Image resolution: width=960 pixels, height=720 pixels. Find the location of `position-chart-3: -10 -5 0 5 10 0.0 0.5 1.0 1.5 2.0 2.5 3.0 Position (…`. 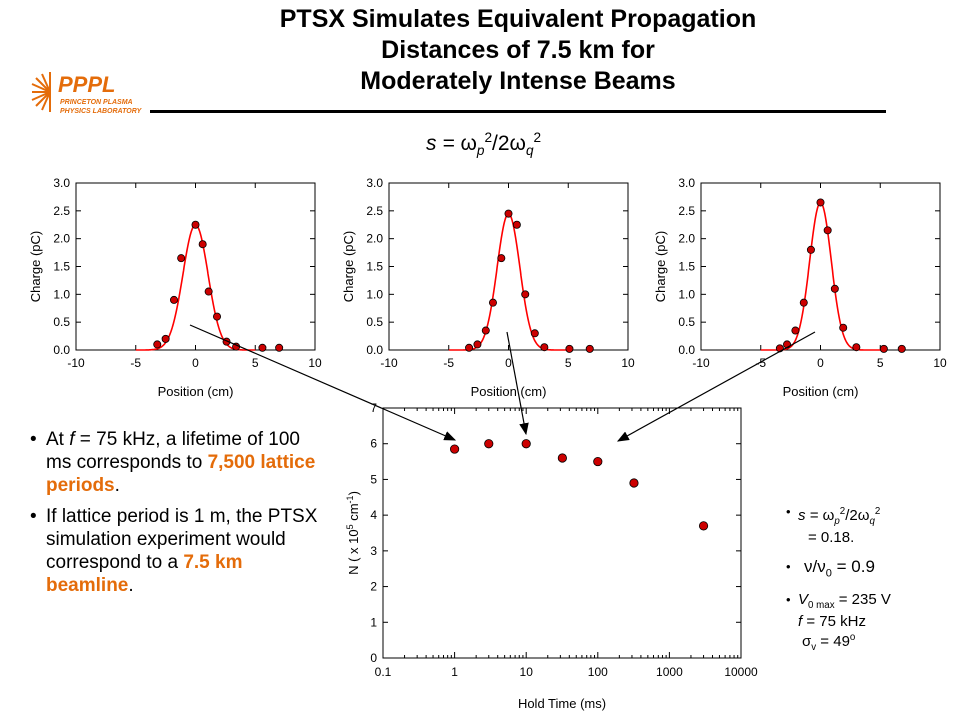

position-chart-3: -10 -5 0 5 10 0.0 0.5 1.0 1.5 2.0 2.5 3.0 Position (… is located at coordinates (800, 287).